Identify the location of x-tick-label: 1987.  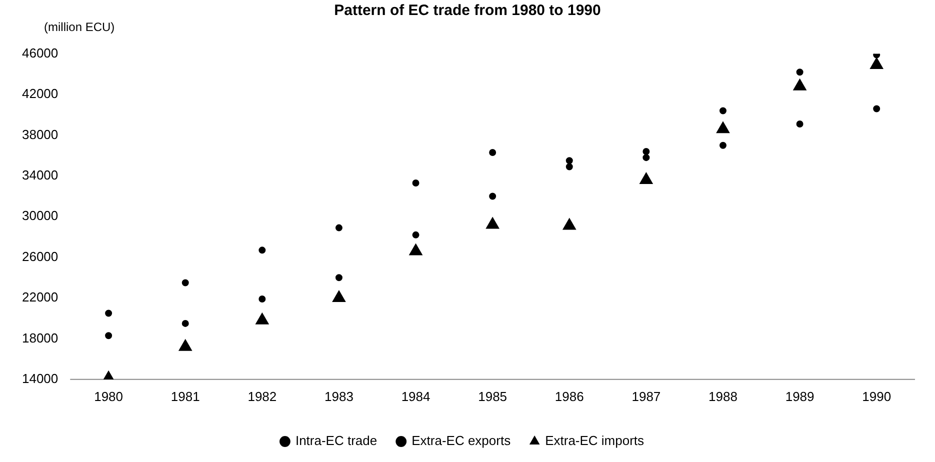
(646, 396).